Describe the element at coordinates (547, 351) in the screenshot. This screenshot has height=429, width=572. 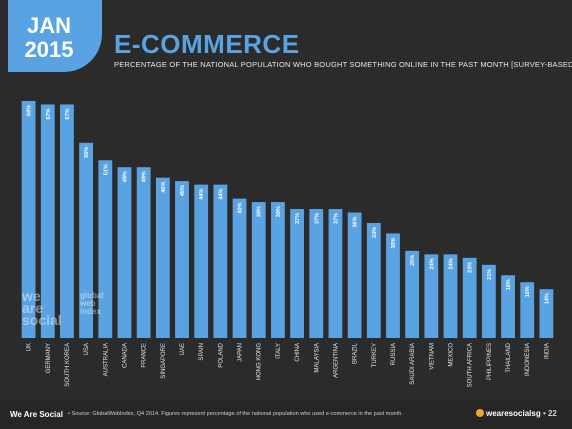
I see `category-label: INDIA` at that location.